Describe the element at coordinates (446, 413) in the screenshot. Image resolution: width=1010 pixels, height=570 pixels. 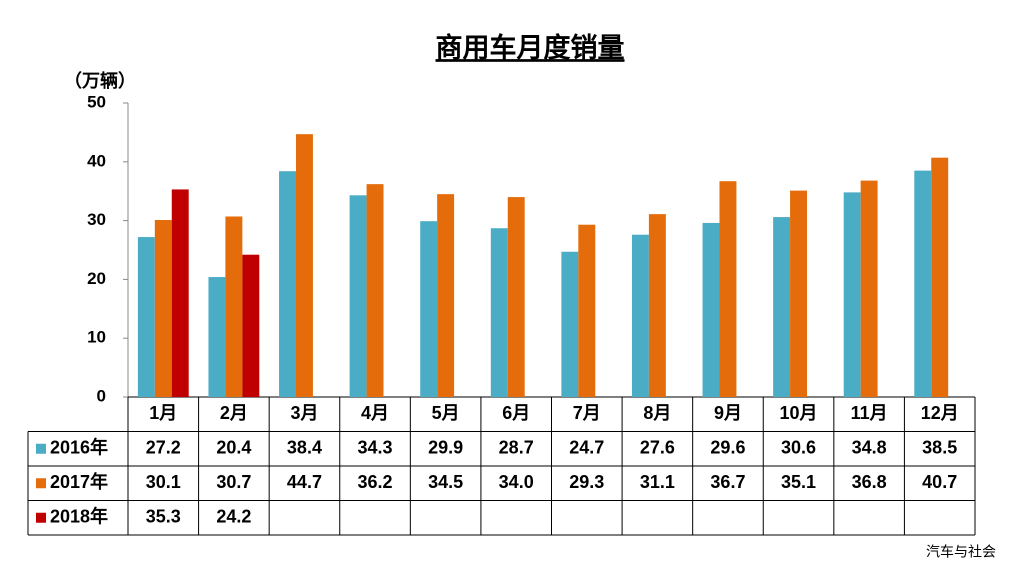
I see `x-tick-label: 5月` at that location.